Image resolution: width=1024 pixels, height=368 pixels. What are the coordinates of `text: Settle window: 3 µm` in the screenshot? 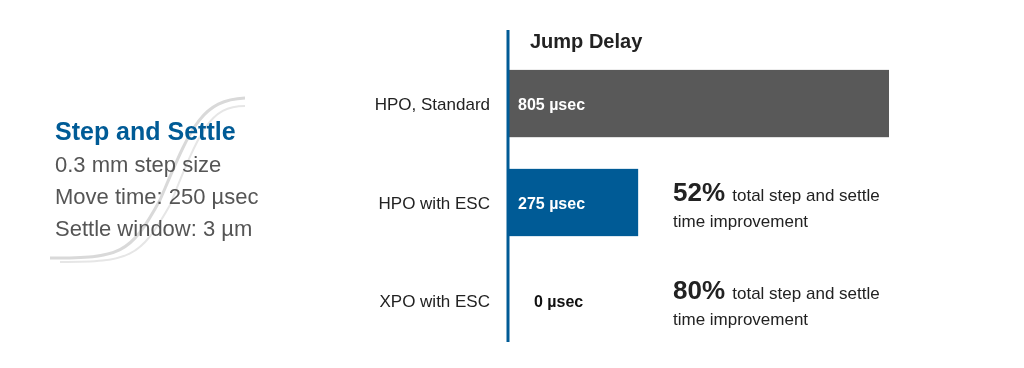 It's located at (154, 228).